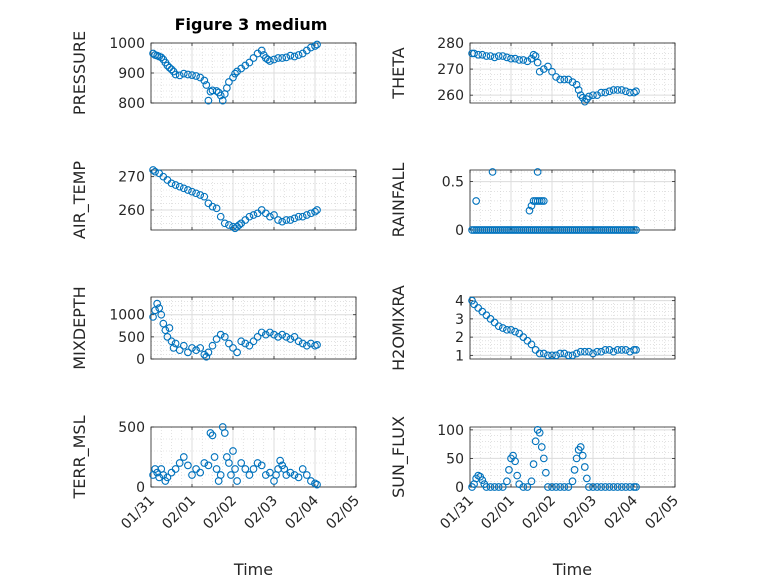  I want to click on y-tick-label: 0.5, so click(453, 183).